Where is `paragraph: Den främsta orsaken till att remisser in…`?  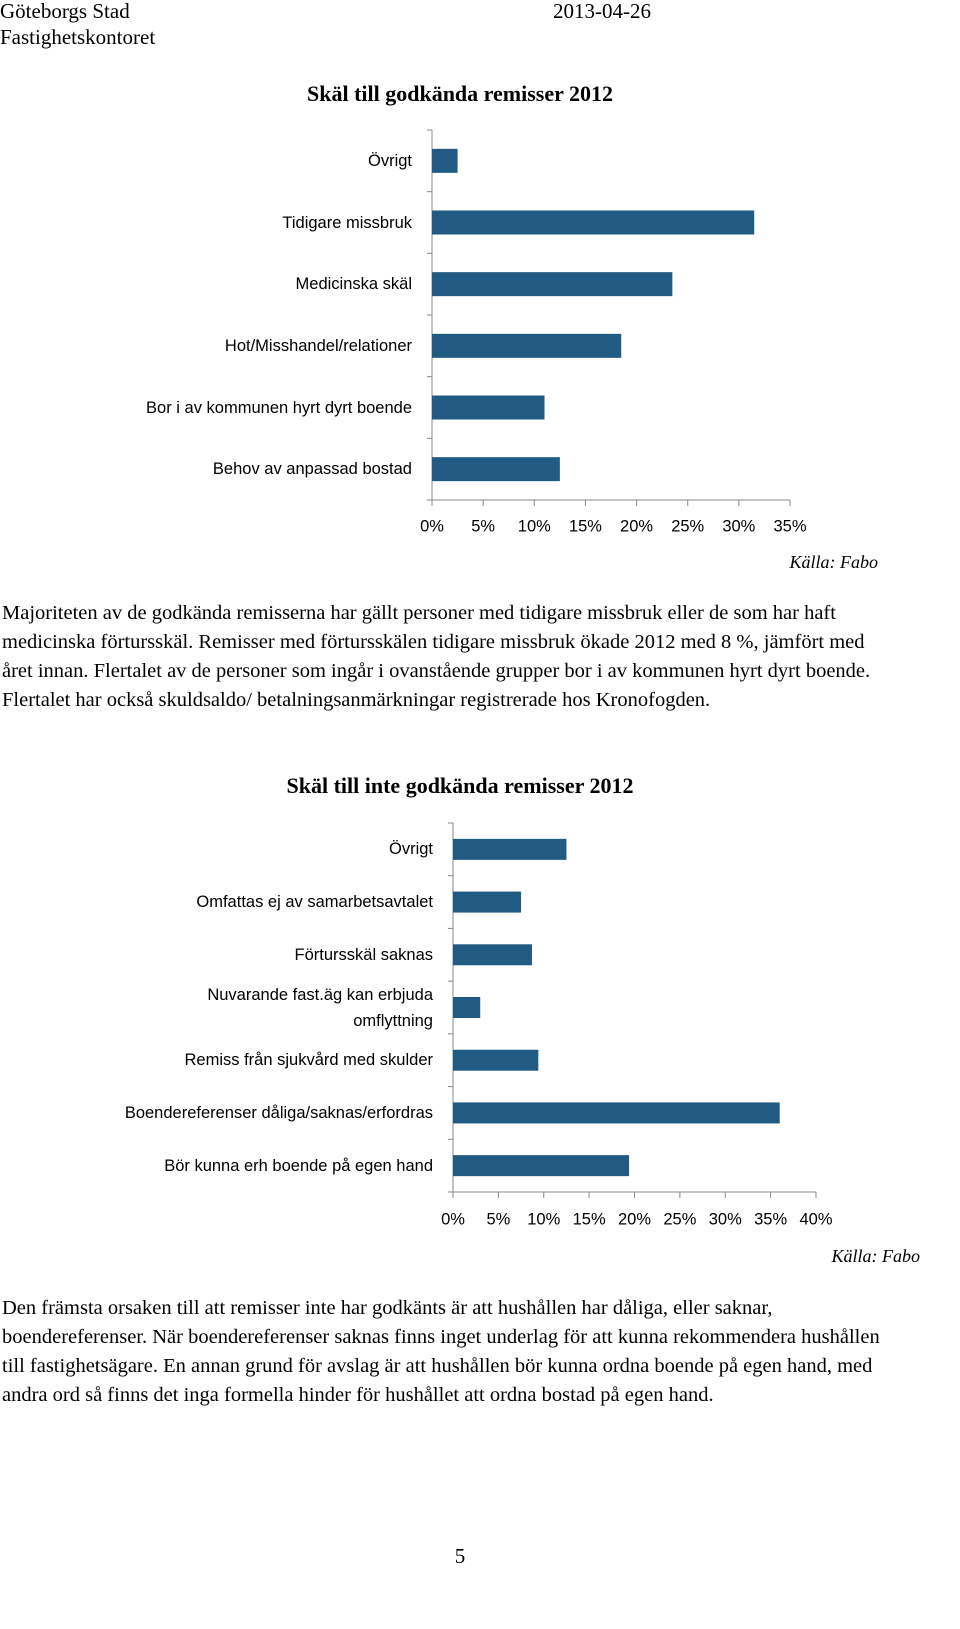
paragraph: Den främsta orsaken till att remisser in… is located at coordinates (441, 1351).